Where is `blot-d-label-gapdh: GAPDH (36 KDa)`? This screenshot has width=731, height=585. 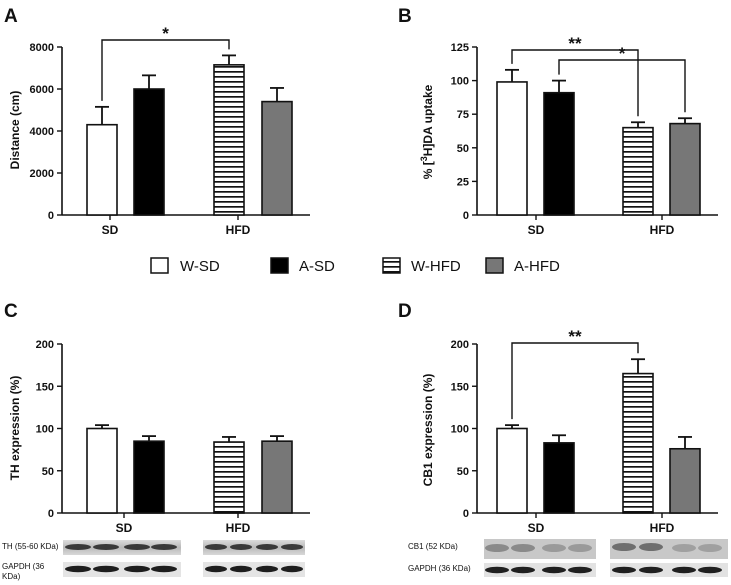 blot-d-label-gapdh: GAPDH (36 KDa) is located at coordinates (439, 568).